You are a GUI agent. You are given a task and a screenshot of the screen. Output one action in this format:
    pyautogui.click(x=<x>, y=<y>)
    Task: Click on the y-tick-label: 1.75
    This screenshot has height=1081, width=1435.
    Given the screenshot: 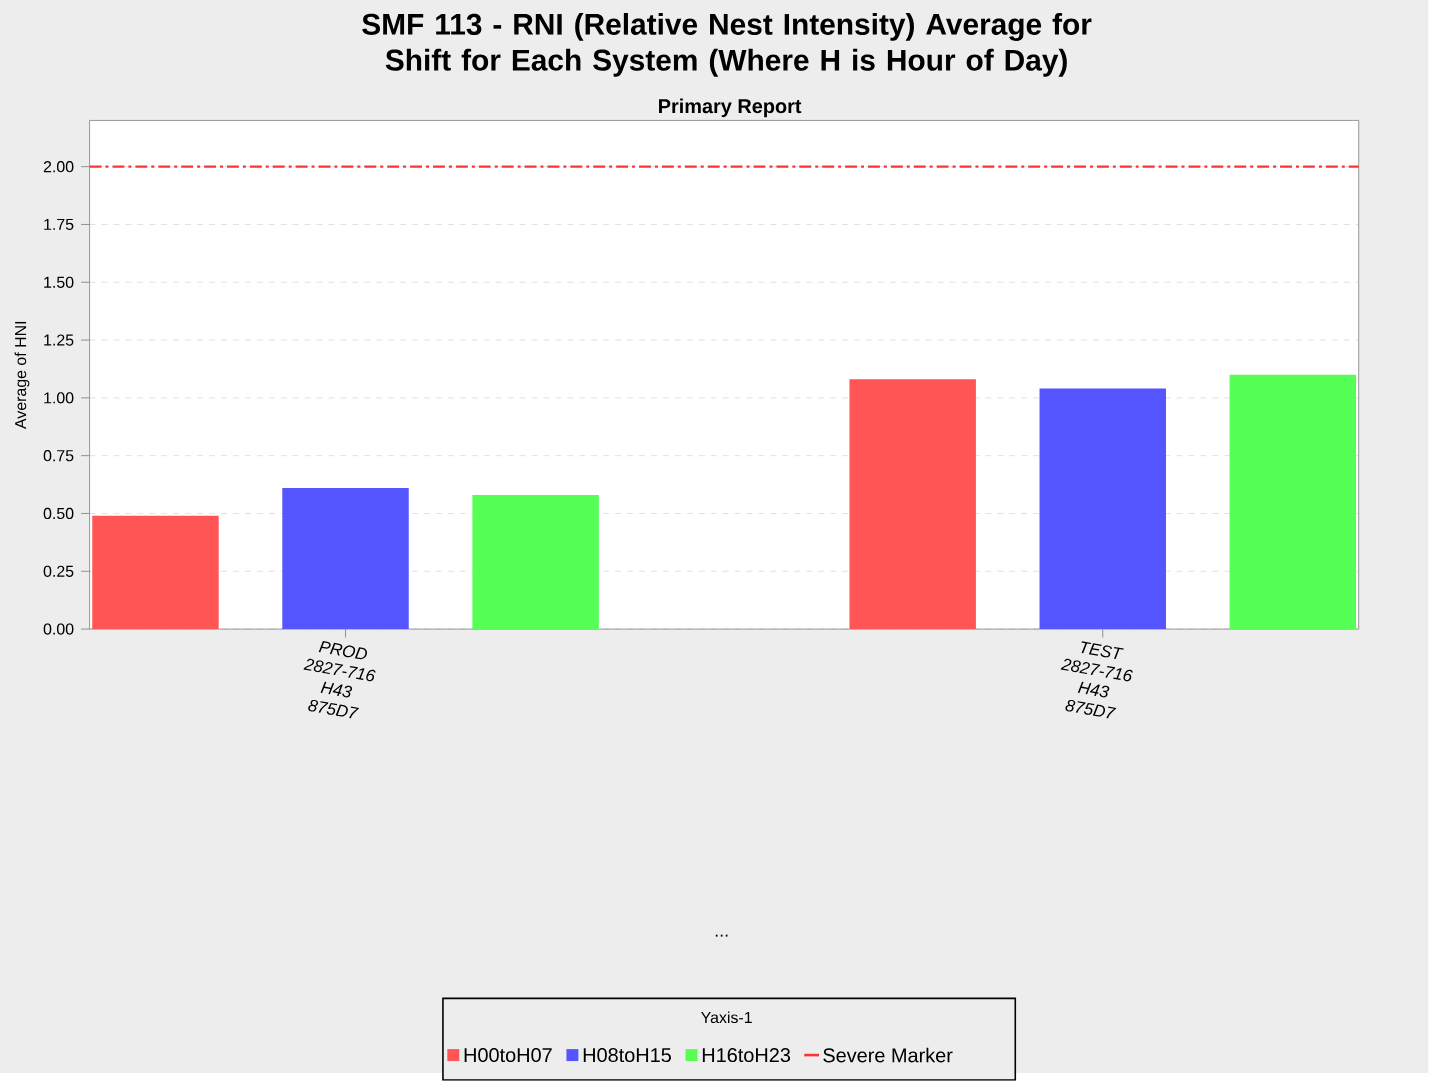 What is the action you would take?
    pyautogui.click(x=59, y=225)
    